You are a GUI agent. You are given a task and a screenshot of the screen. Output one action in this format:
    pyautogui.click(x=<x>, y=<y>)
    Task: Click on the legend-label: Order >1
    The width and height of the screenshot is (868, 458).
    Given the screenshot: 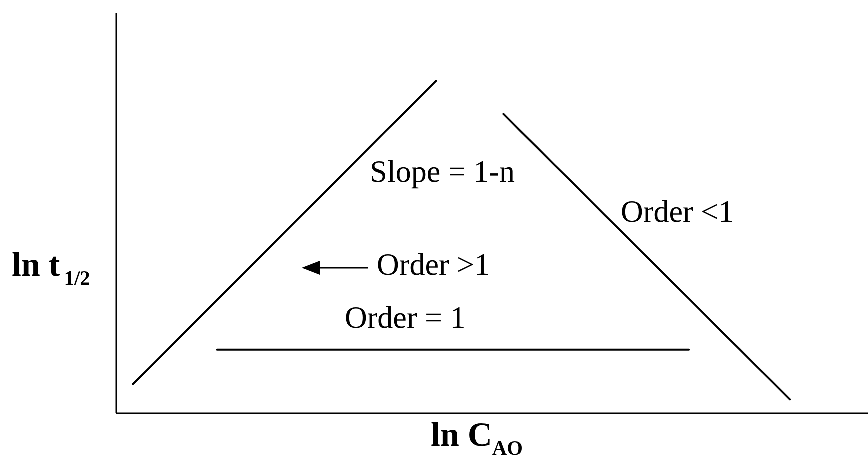 What is the action you would take?
    pyautogui.click(x=433, y=264)
    